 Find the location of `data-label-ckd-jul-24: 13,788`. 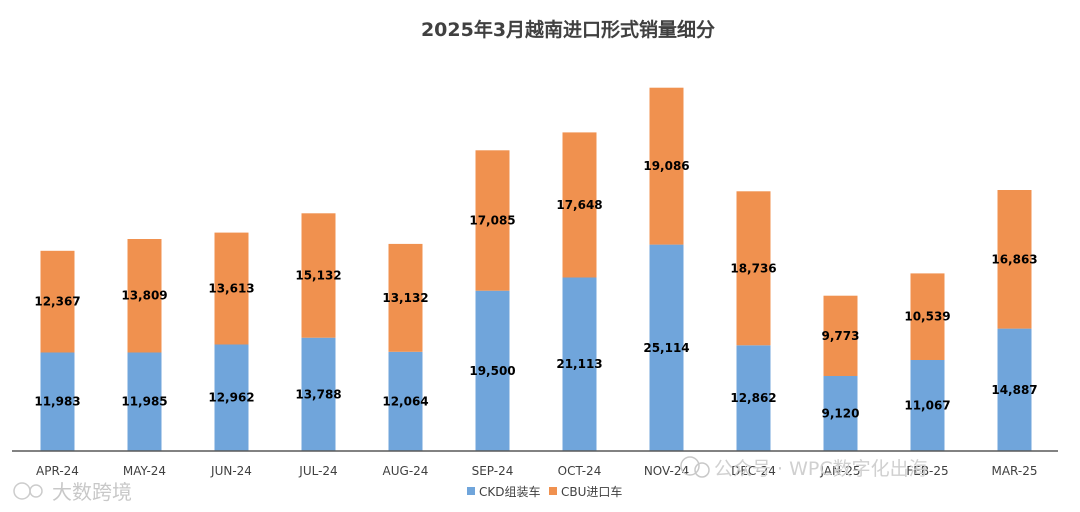

data-label-ckd-jul-24: 13,788 is located at coordinates (318, 394).